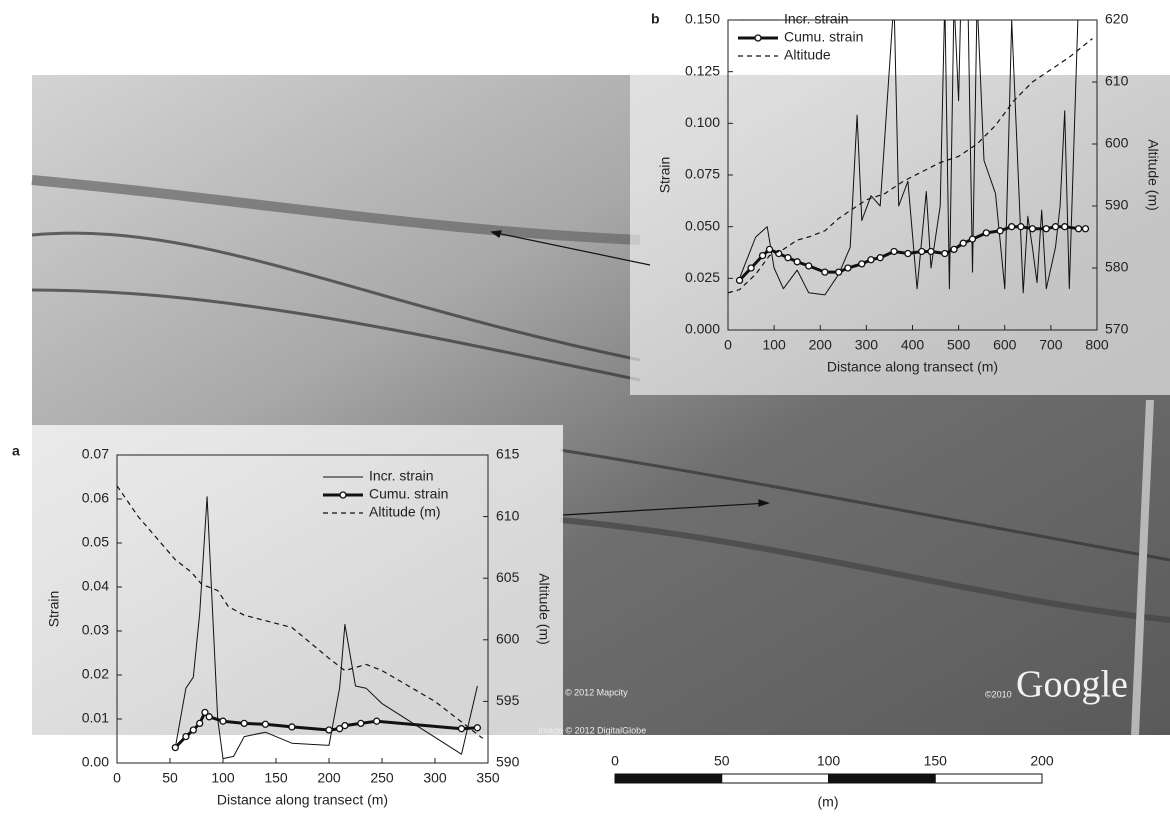 The image size is (1170, 820). I want to click on x-axis-label: Distance along transect (m), so click(912, 367).